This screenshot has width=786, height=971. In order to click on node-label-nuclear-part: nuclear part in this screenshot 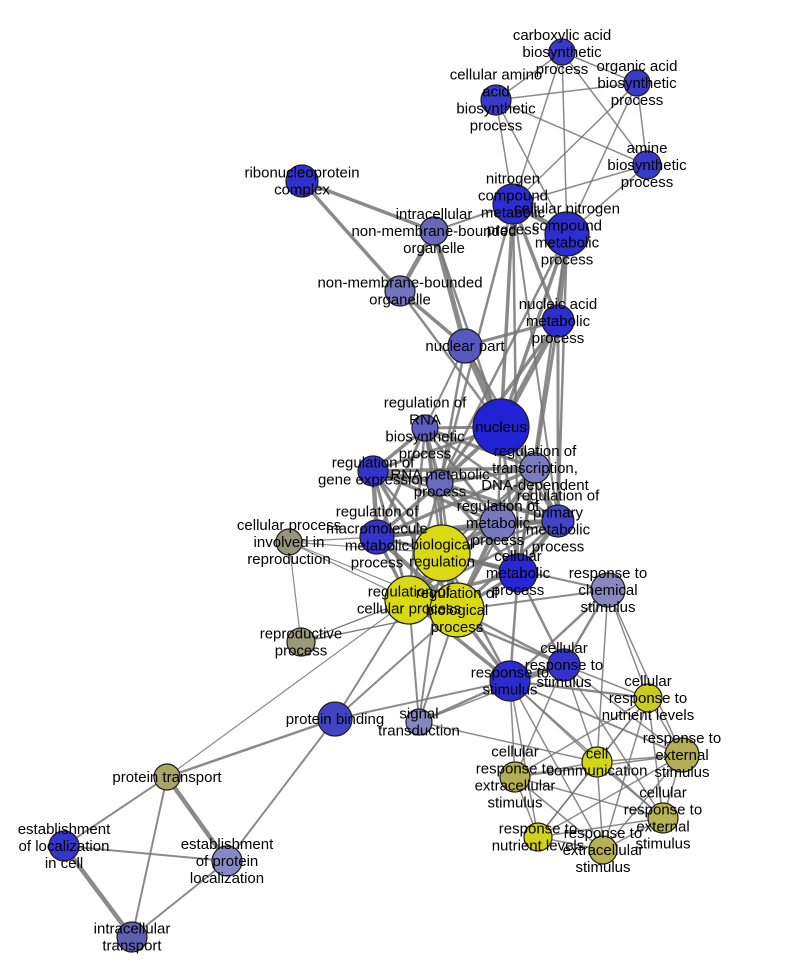, I will do `click(465, 346)`.